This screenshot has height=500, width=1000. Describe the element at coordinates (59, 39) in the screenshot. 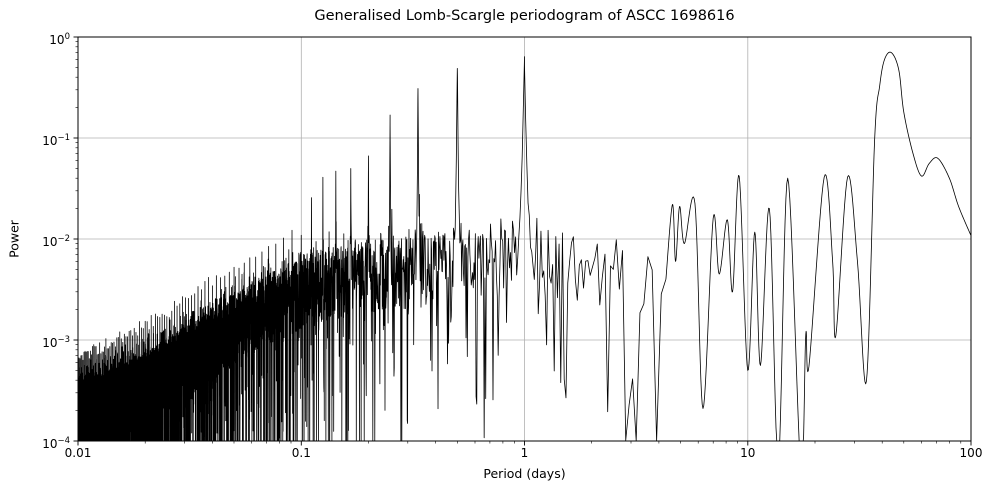

I see `y-tick-label: 10⁰` at that location.